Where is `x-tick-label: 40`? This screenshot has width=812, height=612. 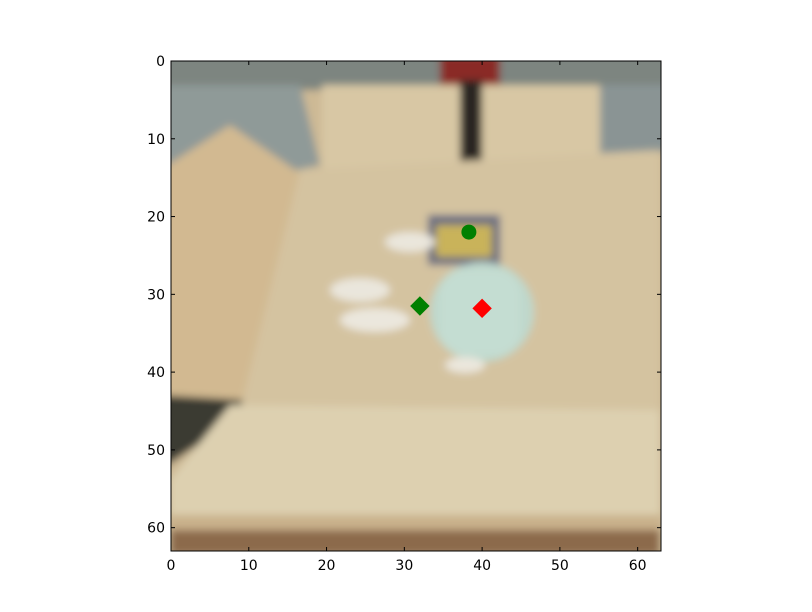
x-tick-label: 40 is located at coordinates (482, 566).